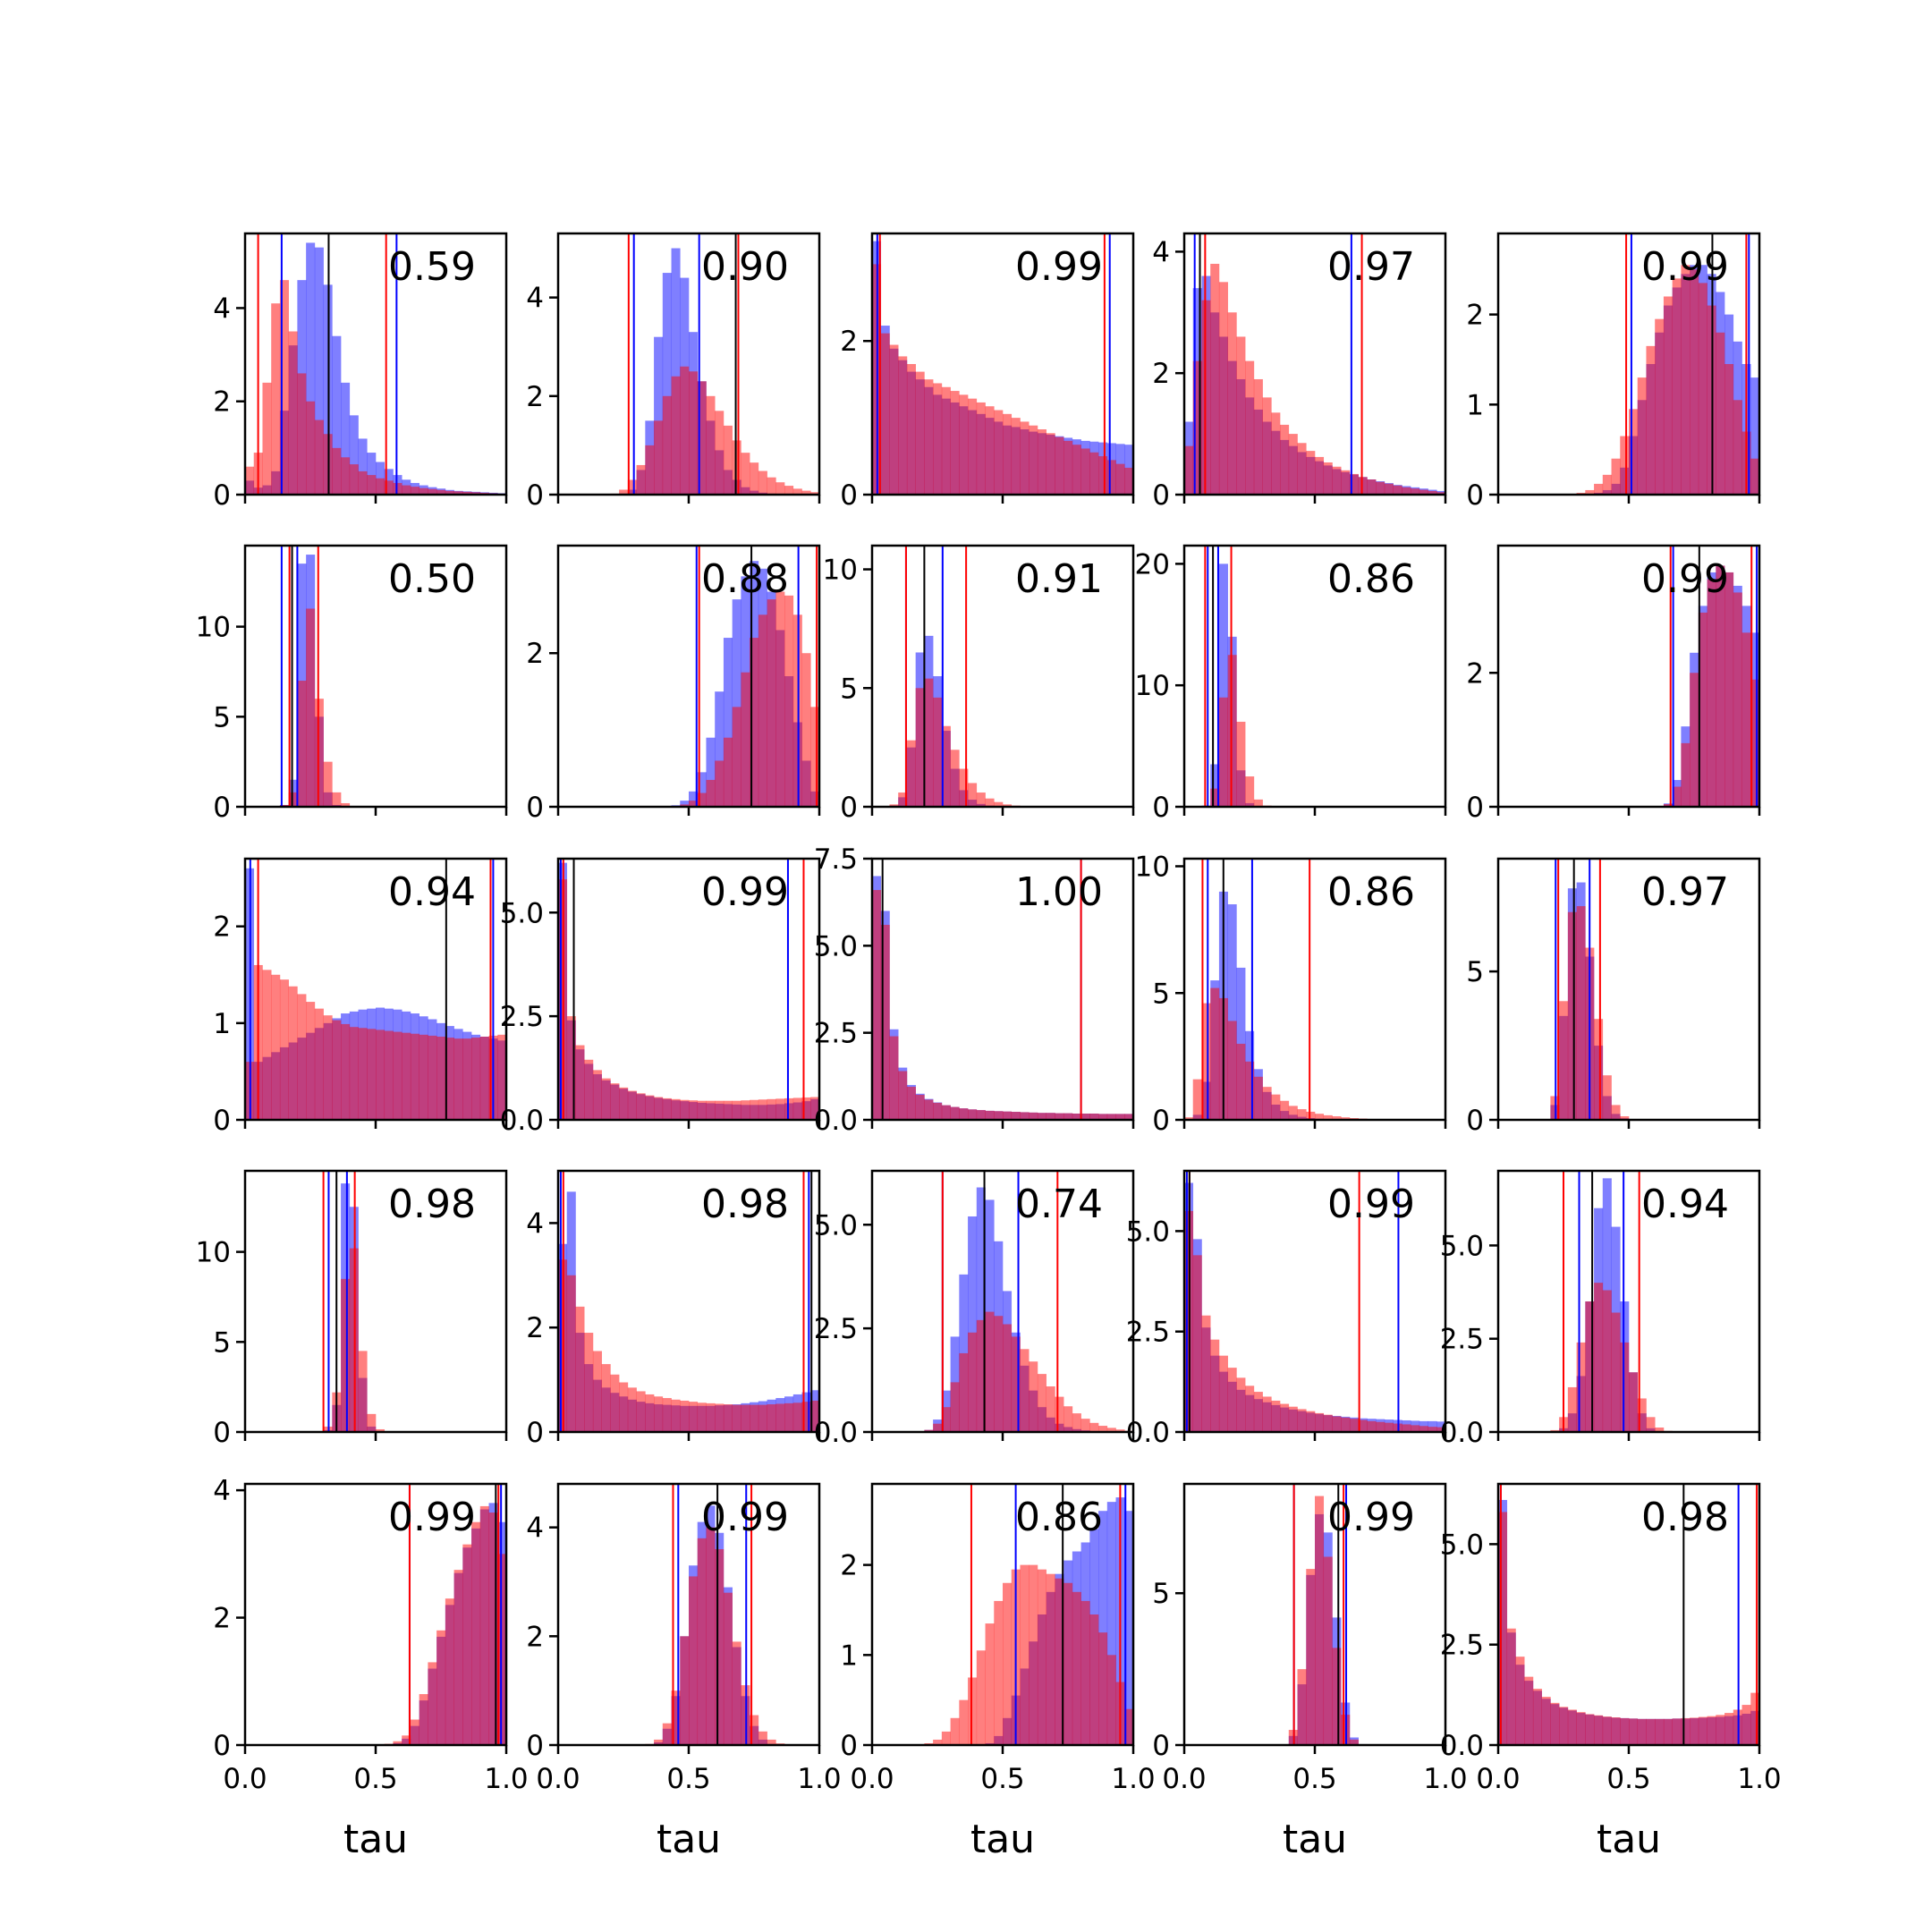 This screenshot has height=1932, width=1932. What do you see at coordinates (535, 1529) in the screenshot?
I see `y-tick-label: 4` at bounding box center [535, 1529].